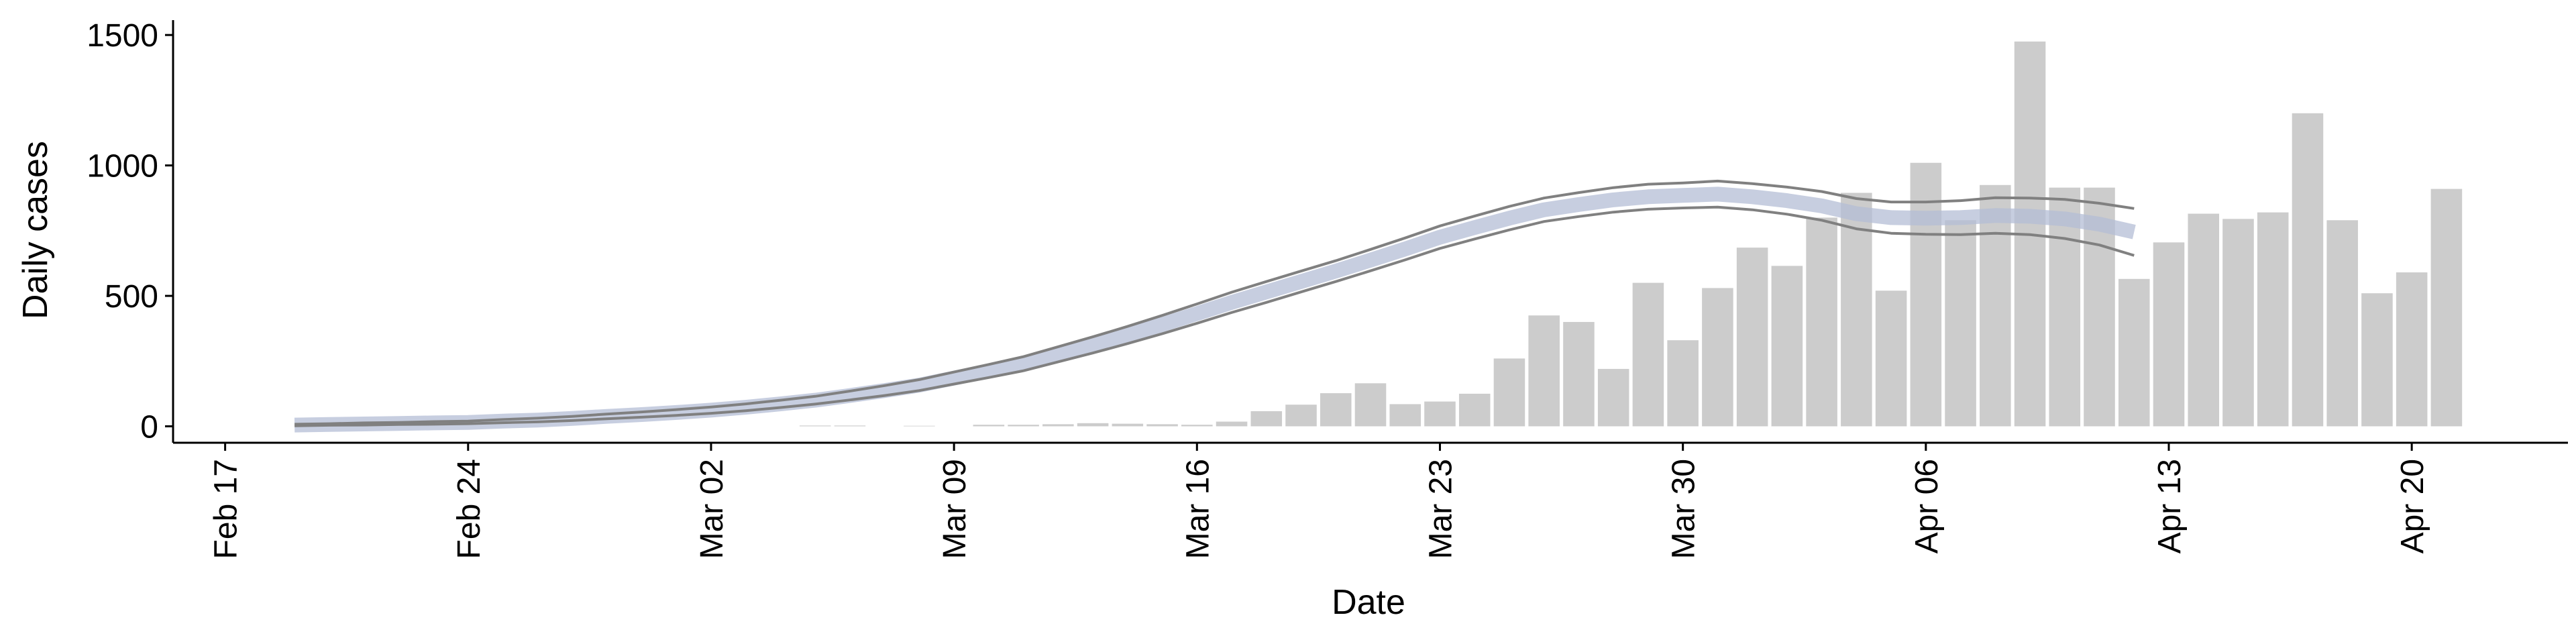 Image resolution: width=2576 pixels, height=644 pixels. I want to click on x-tick-label: Feb 17, so click(226, 509).